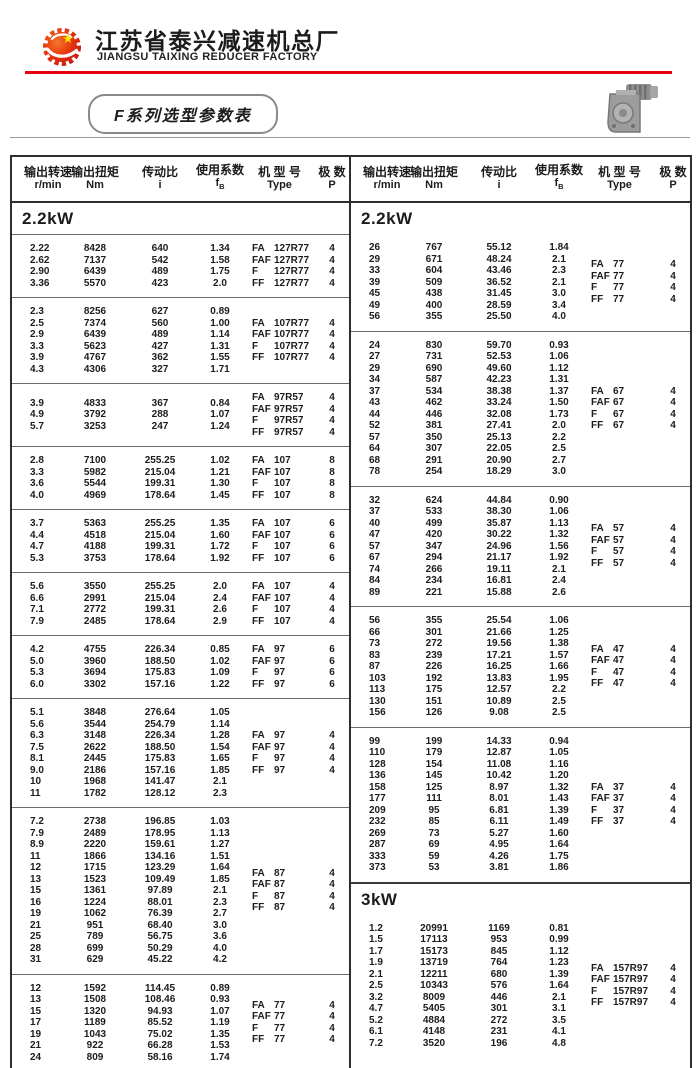 The height and width of the screenshot is (1068, 700). Describe the element at coordinates (297, 587) in the screenshot. I see `type-entry: FA 107 4` at that location.